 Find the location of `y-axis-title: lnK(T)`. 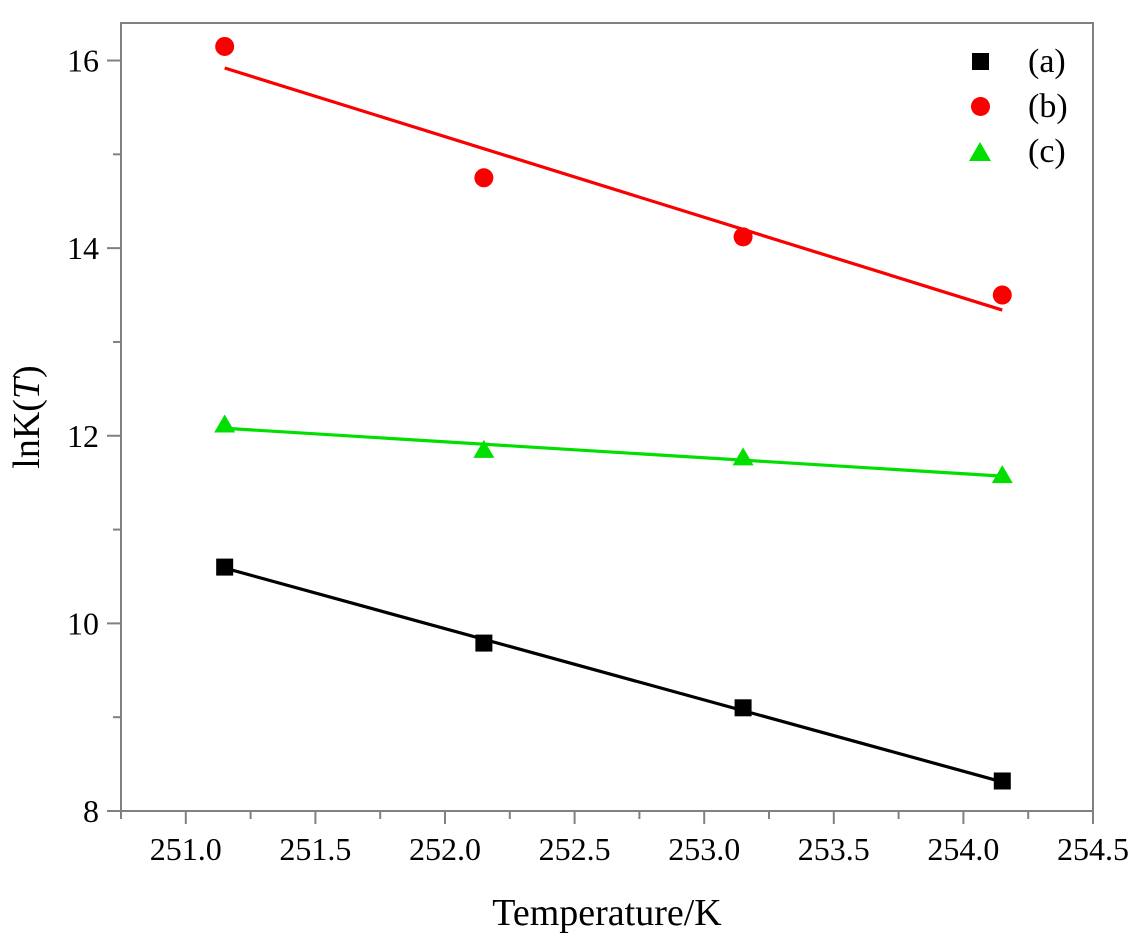

y-axis-title: lnK(T) is located at coordinates (30, 417).